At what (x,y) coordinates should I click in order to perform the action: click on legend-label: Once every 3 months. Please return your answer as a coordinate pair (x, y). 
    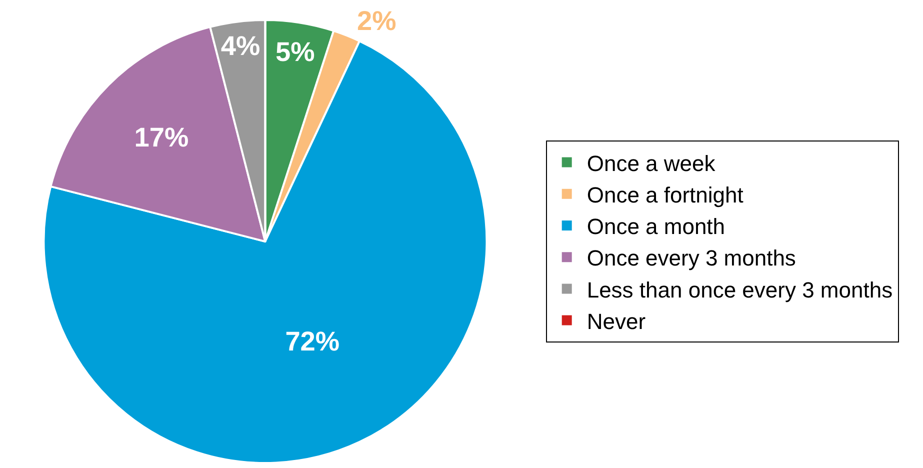
    Looking at the image, I should click on (691, 258).